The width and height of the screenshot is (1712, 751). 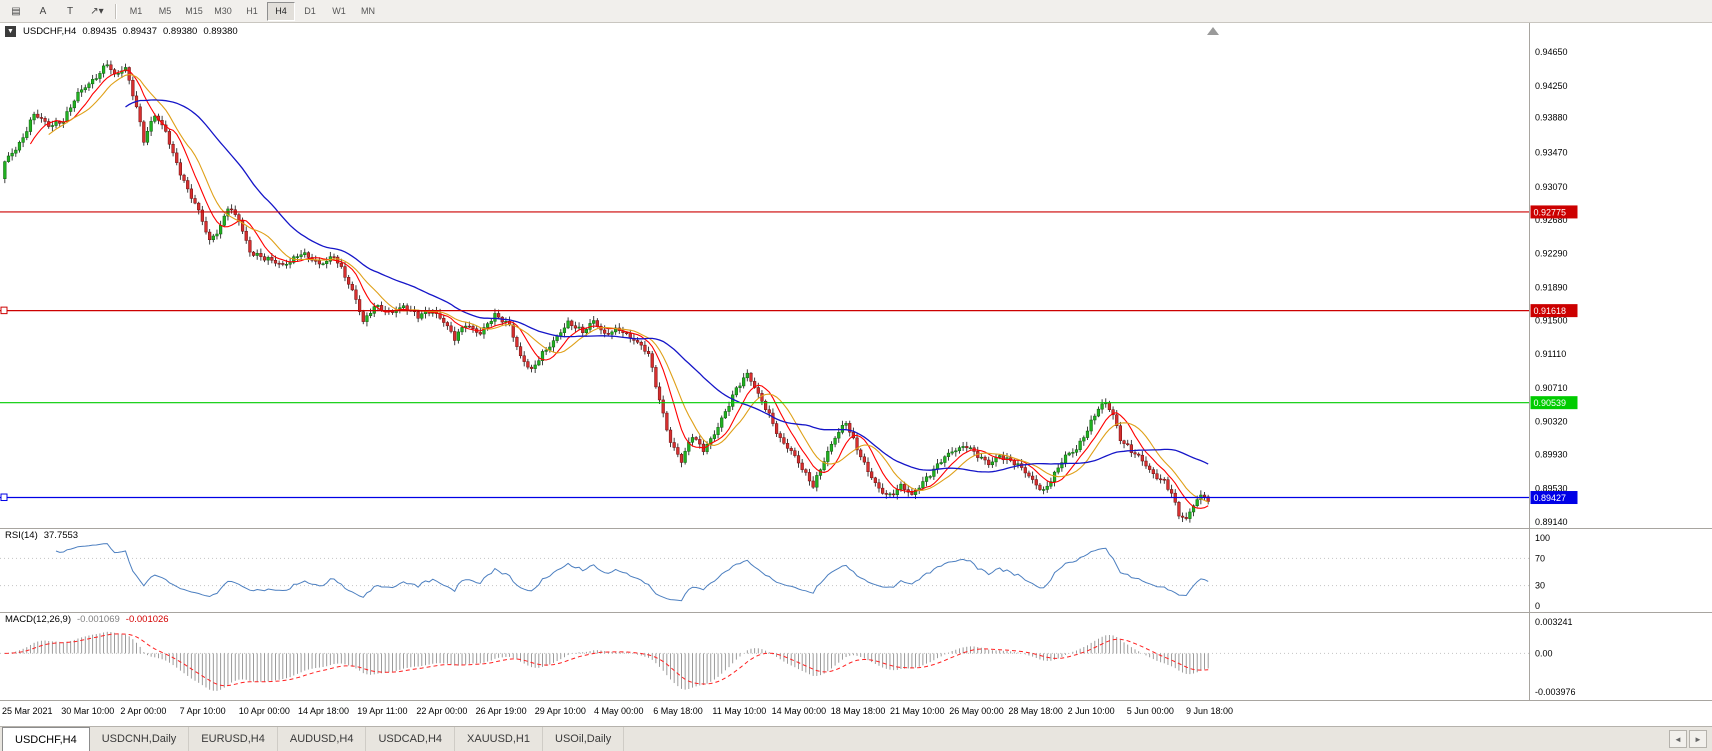 I want to click on timeframe-m15: M15, so click(x=194, y=11).